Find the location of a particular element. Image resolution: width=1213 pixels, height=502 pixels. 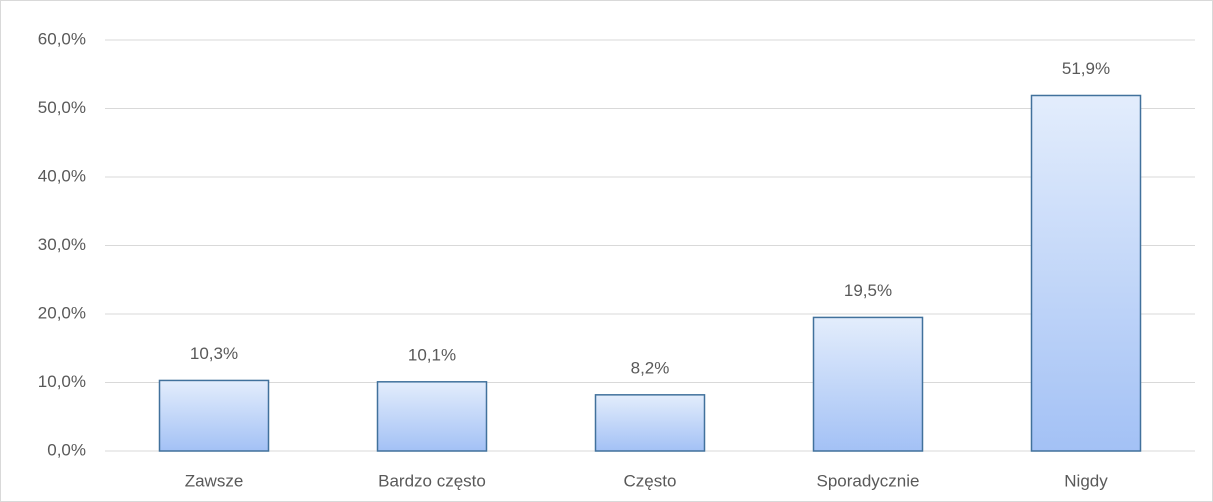

y-tick-label: 30,0% is located at coordinates (62, 244).